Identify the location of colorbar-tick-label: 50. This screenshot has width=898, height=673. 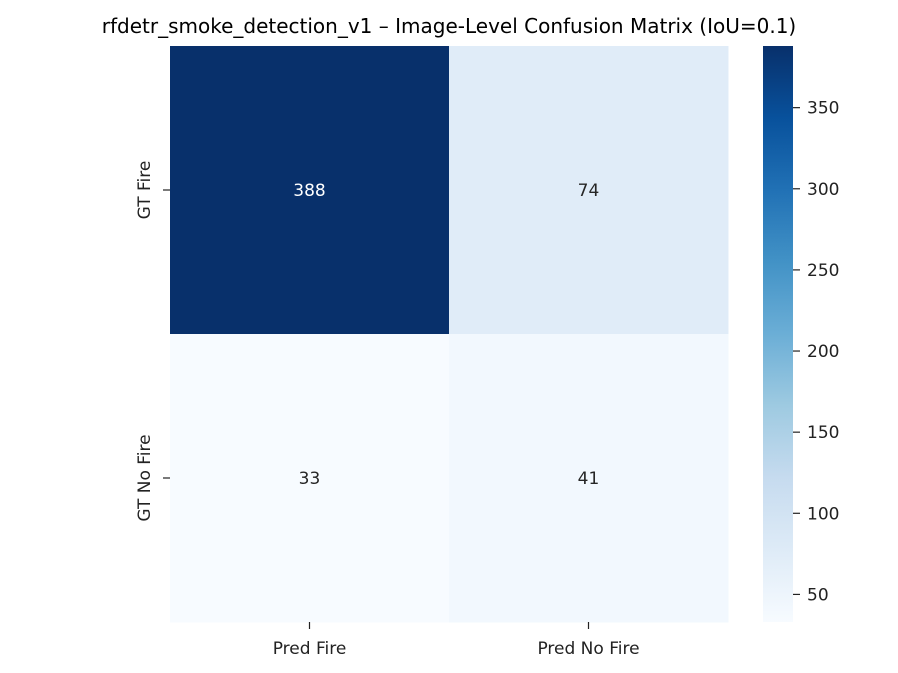
(818, 595).